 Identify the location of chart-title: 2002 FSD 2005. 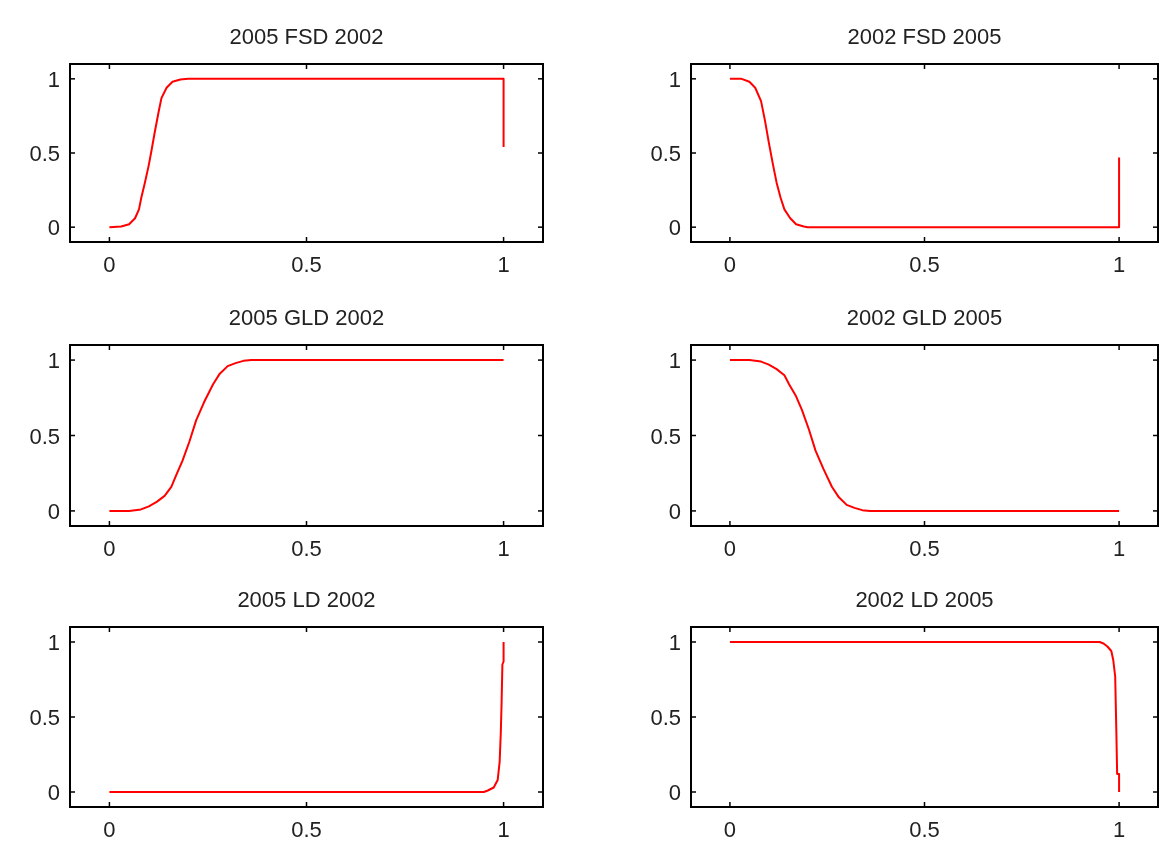
(924, 36).